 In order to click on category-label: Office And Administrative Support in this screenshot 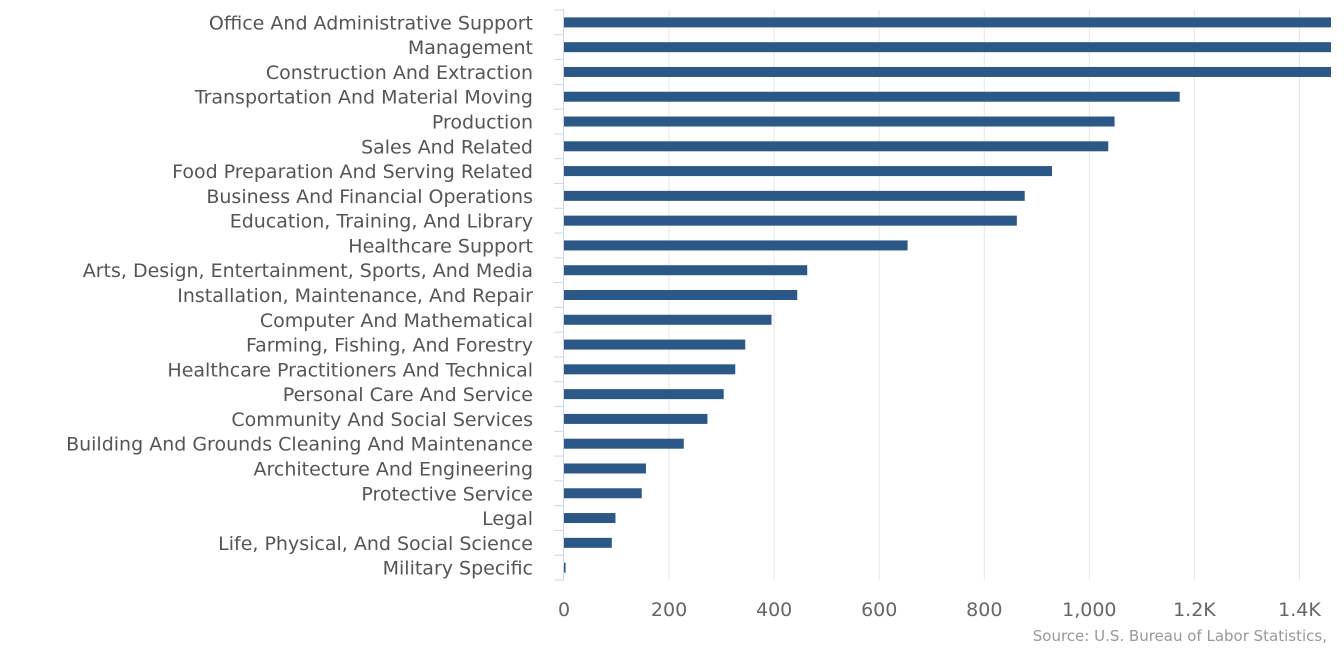, I will do `click(371, 23)`.